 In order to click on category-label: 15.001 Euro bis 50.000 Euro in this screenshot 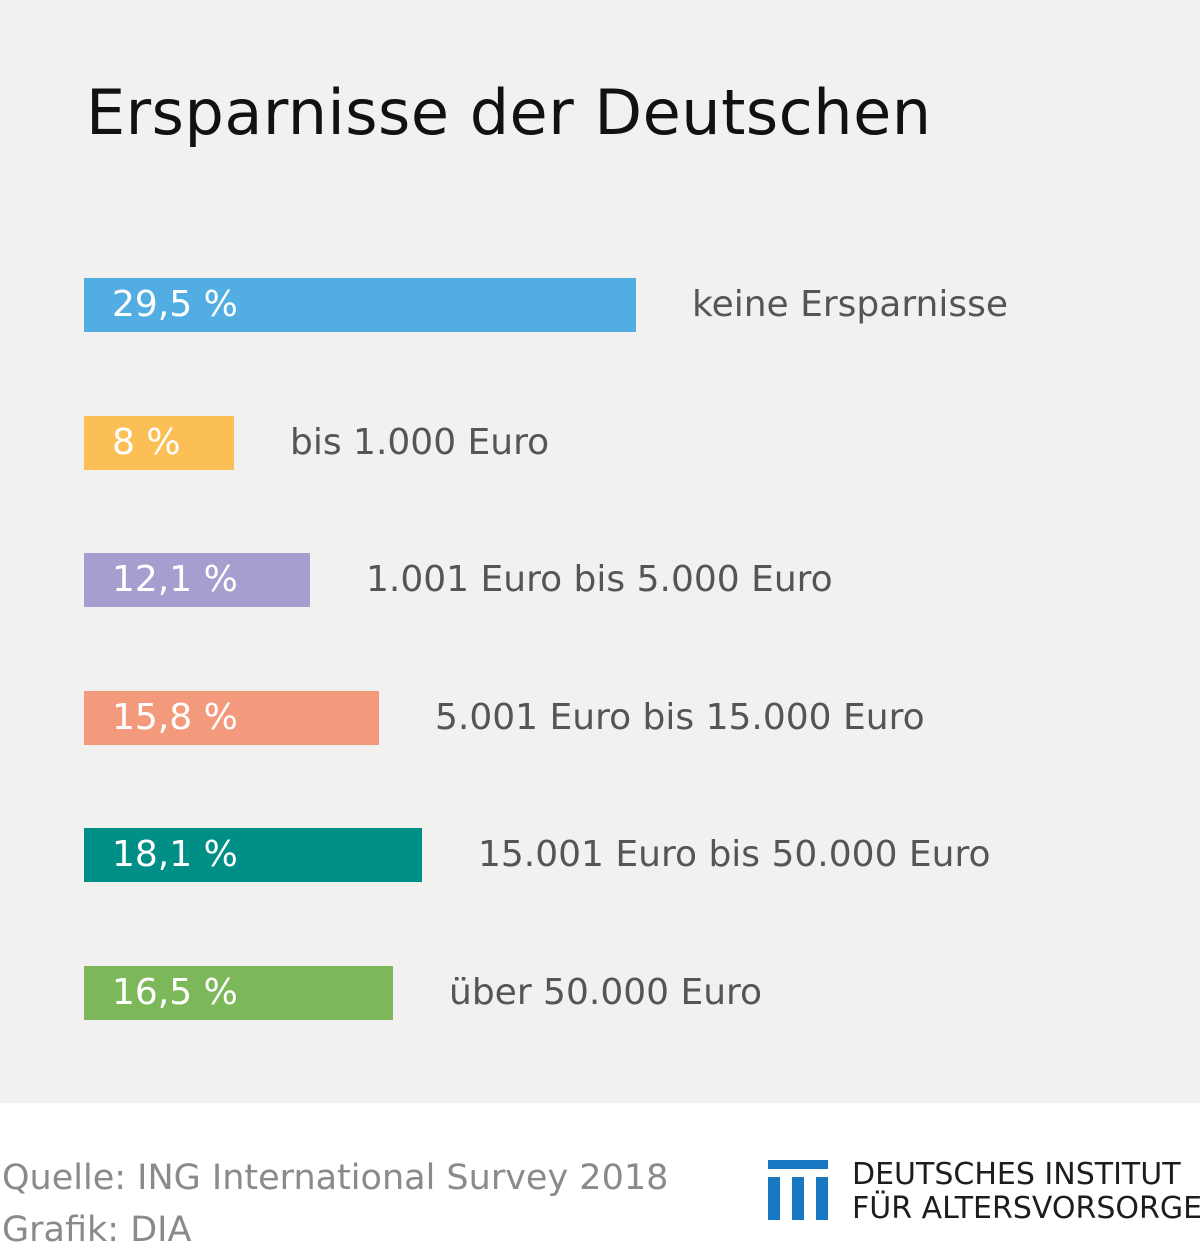, I will do `click(734, 854)`.